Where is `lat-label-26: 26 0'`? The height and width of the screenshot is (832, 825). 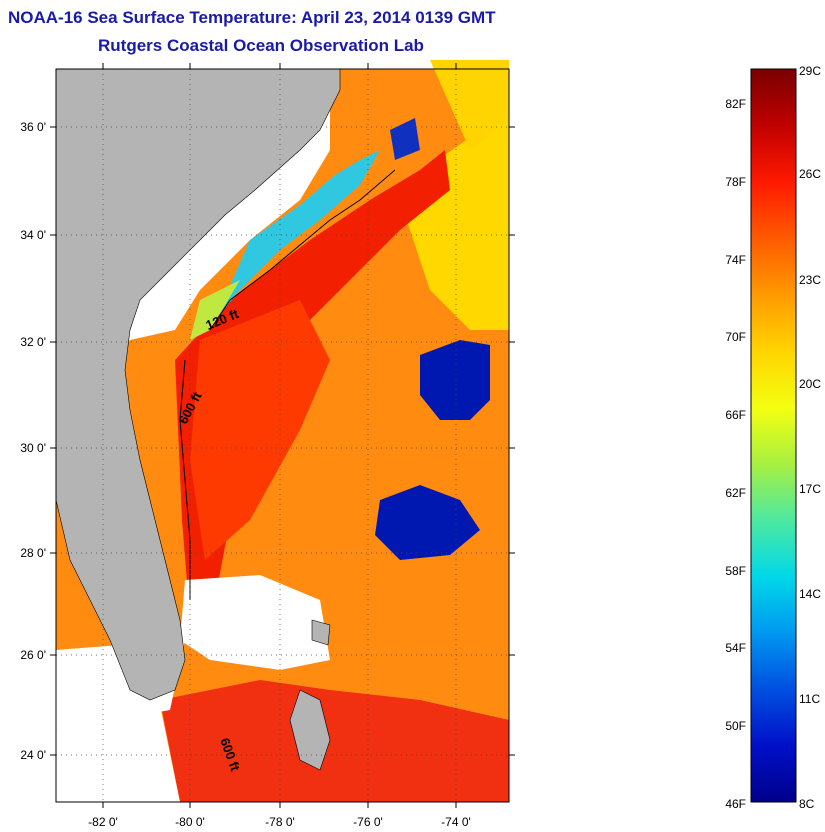 lat-label-26: 26 0' is located at coordinates (33, 655).